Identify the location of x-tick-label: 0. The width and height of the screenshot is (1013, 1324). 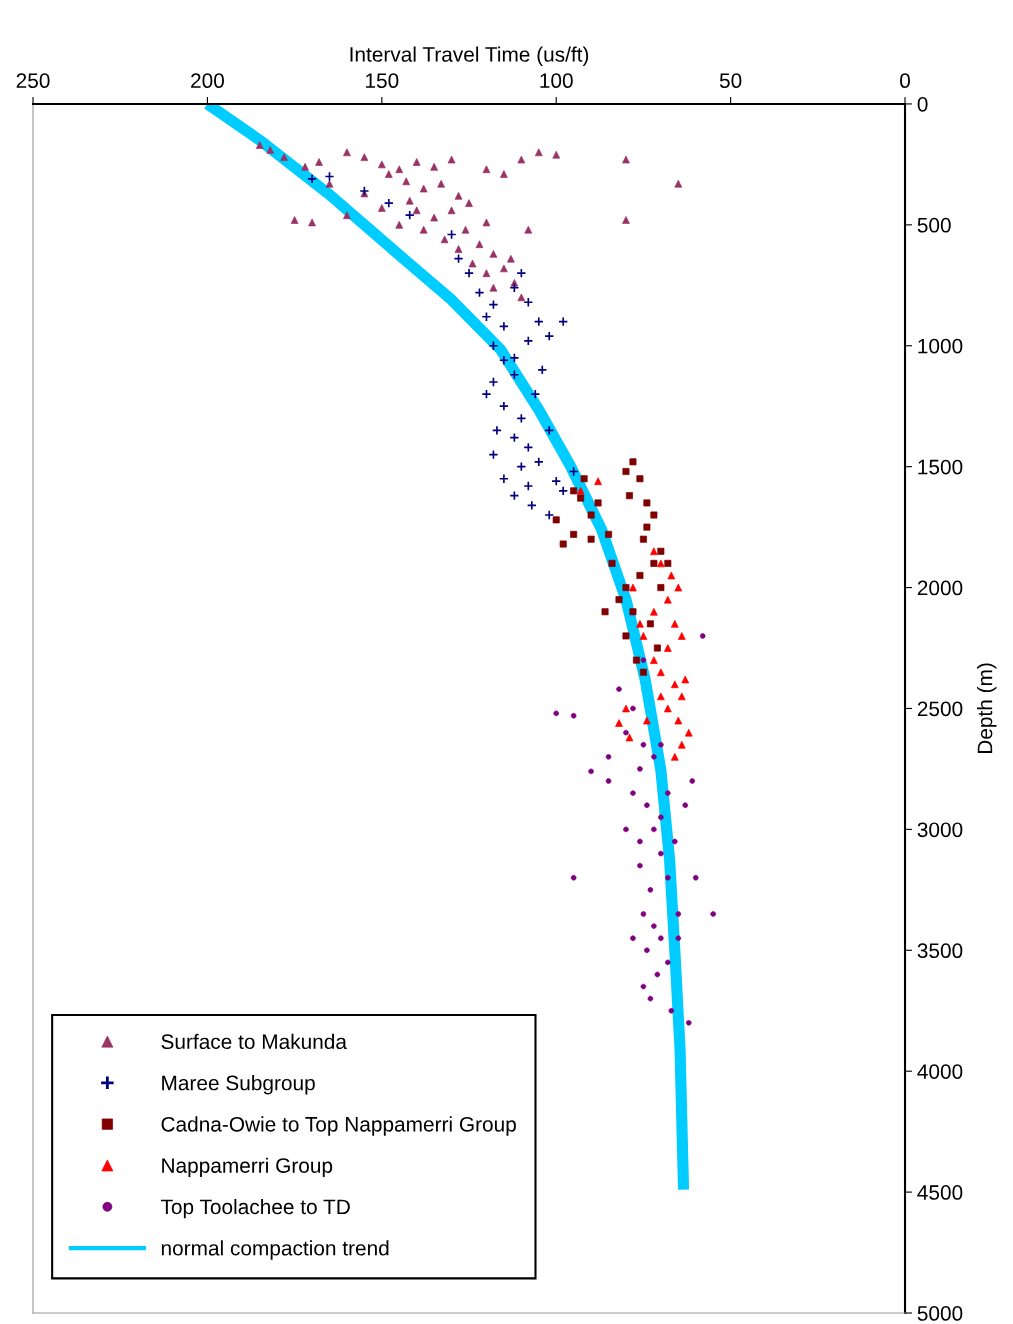
(905, 81).